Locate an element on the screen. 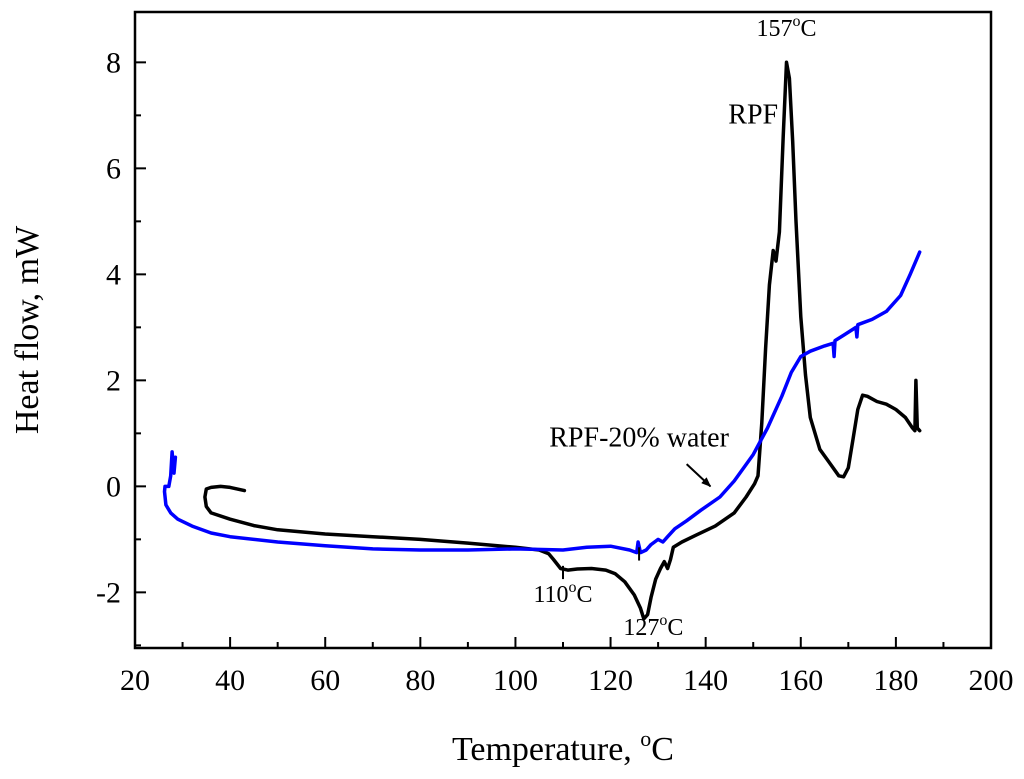 This screenshot has height=779, width=1024. x-tick-label: 20 is located at coordinates (135, 680).